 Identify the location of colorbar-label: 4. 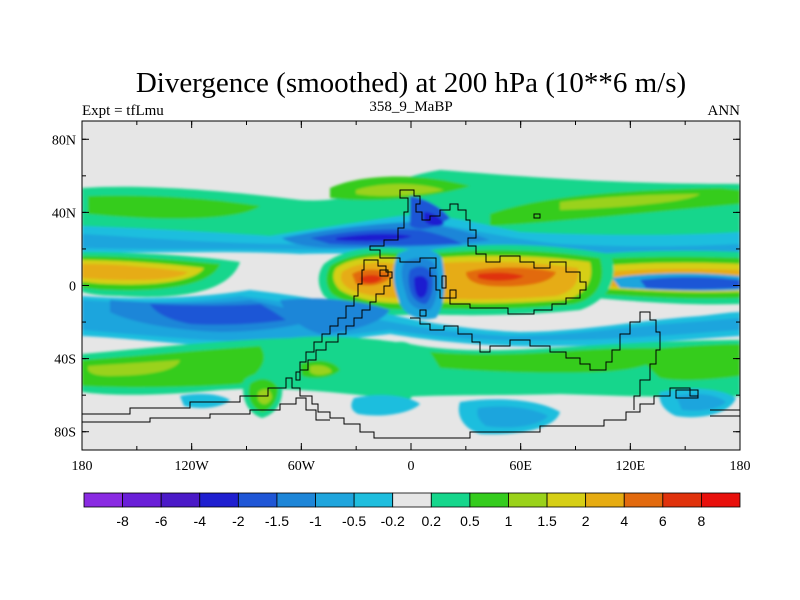
(624, 521).